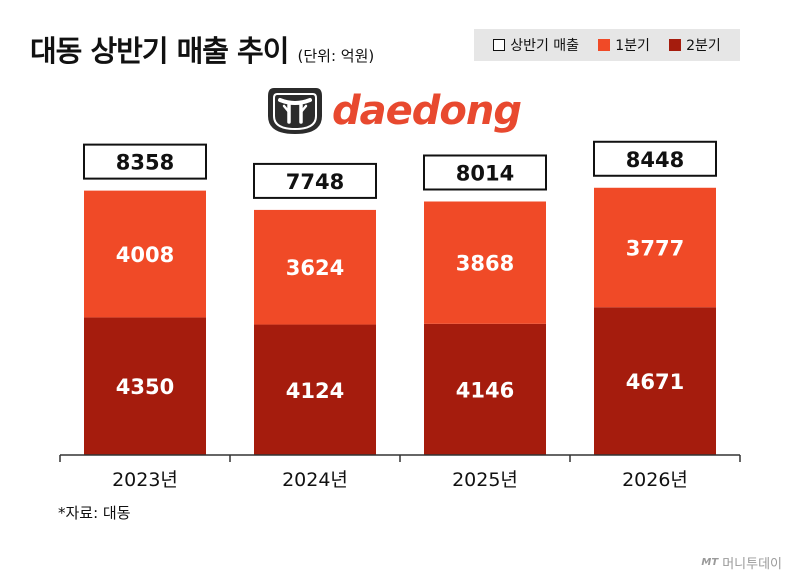 The height and width of the screenshot is (580, 800). What do you see at coordinates (295, 111) in the screenshot?
I see `logo-emblem-icon` at bounding box center [295, 111].